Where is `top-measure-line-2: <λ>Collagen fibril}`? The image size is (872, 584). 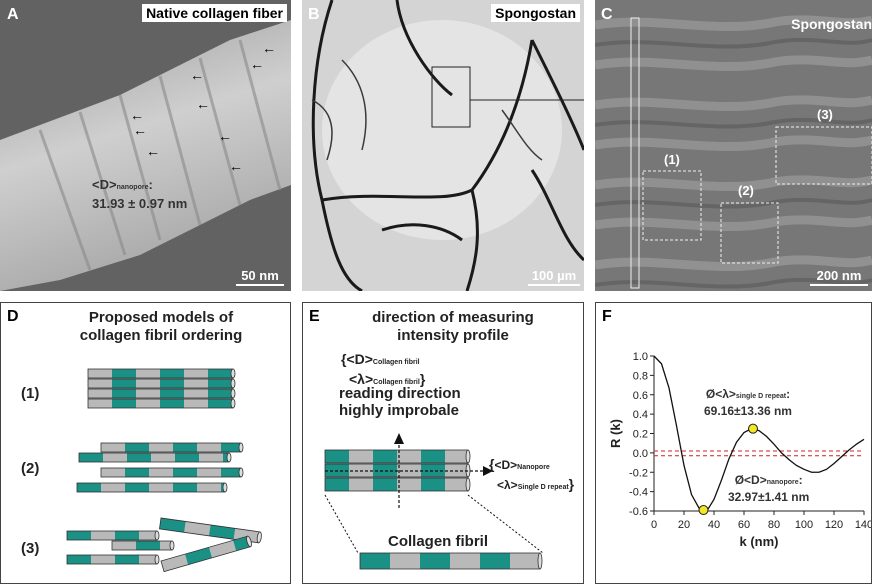 top-measure-line-2: <λ>Collagen fibril} is located at coordinates (383, 381).